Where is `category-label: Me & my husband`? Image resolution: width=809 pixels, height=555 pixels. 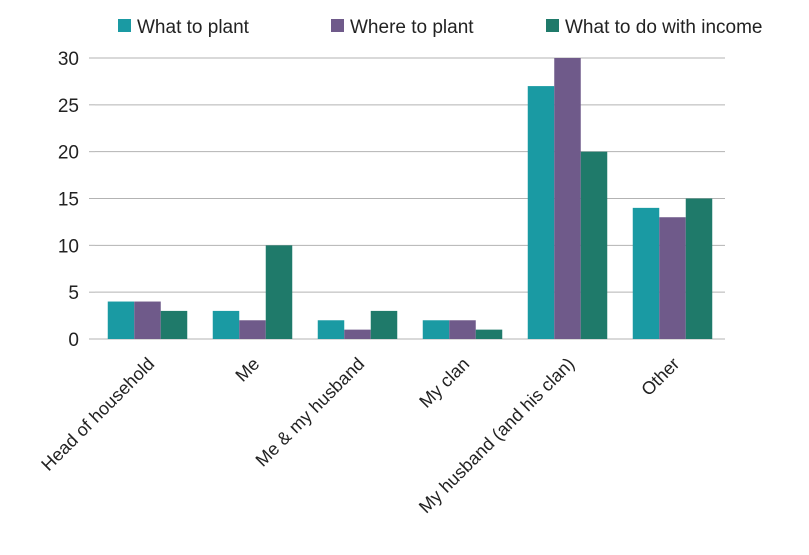 category-label: Me & my husband is located at coordinates (310, 412).